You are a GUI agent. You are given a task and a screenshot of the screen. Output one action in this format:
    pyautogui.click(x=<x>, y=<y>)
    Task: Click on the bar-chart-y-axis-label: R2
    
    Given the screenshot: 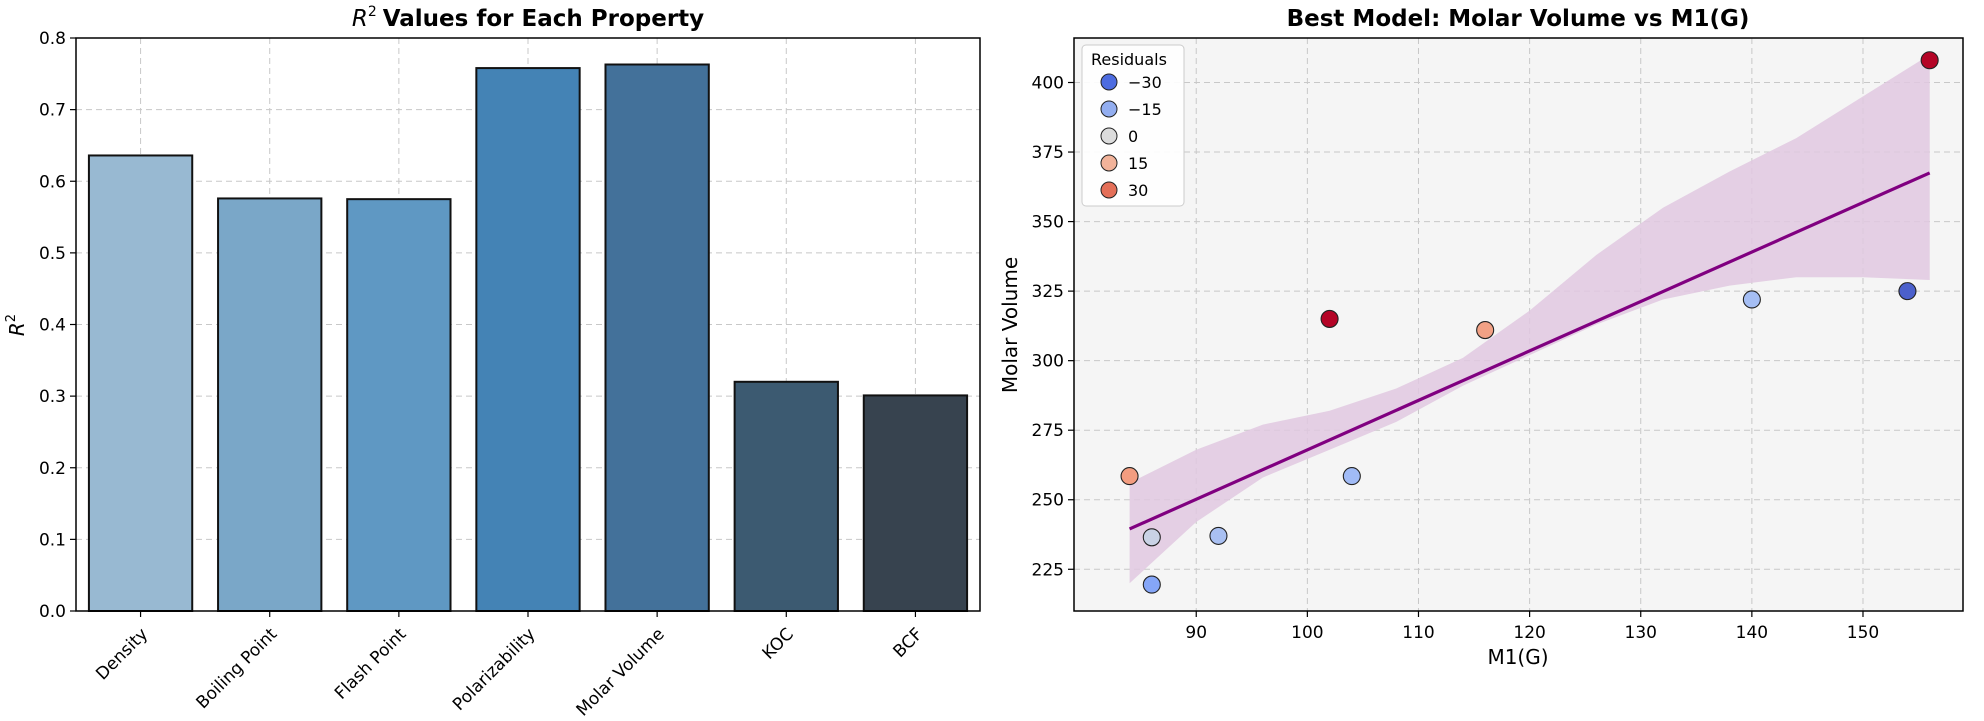 What is the action you would take?
    pyautogui.click(x=16, y=325)
    